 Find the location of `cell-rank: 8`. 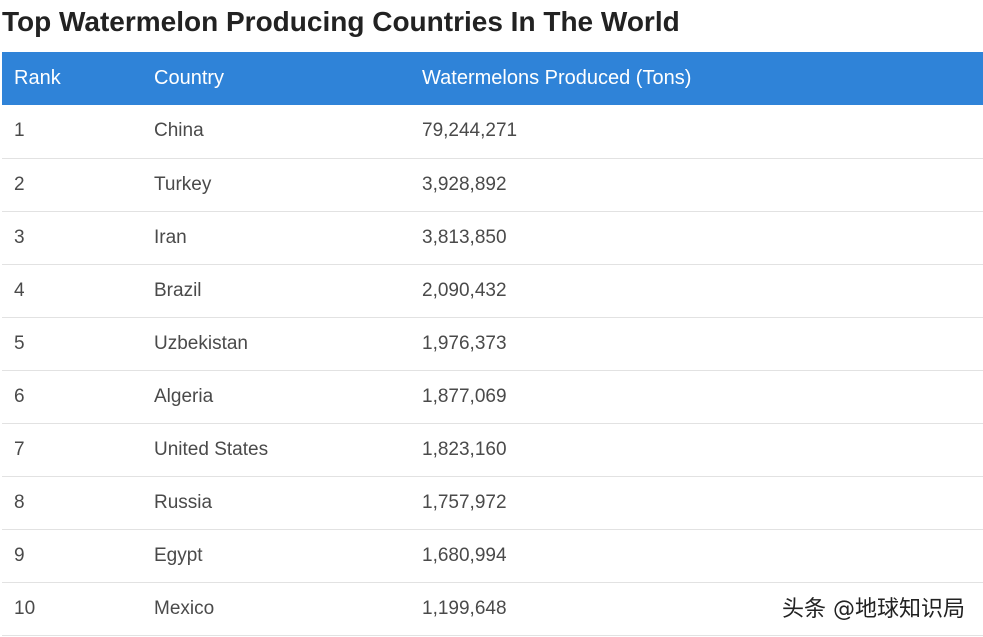

cell-rank: 8 is located at coordinates (19, 502).